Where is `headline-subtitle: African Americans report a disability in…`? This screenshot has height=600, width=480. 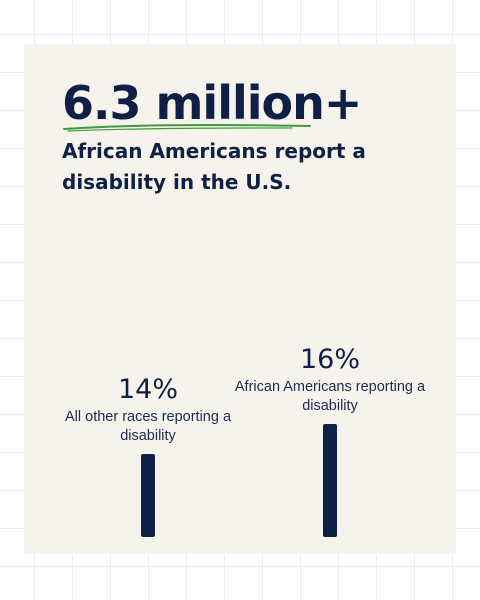 headline-subtitle: African Americans report a disability in… is located at coordinates (214, 166).